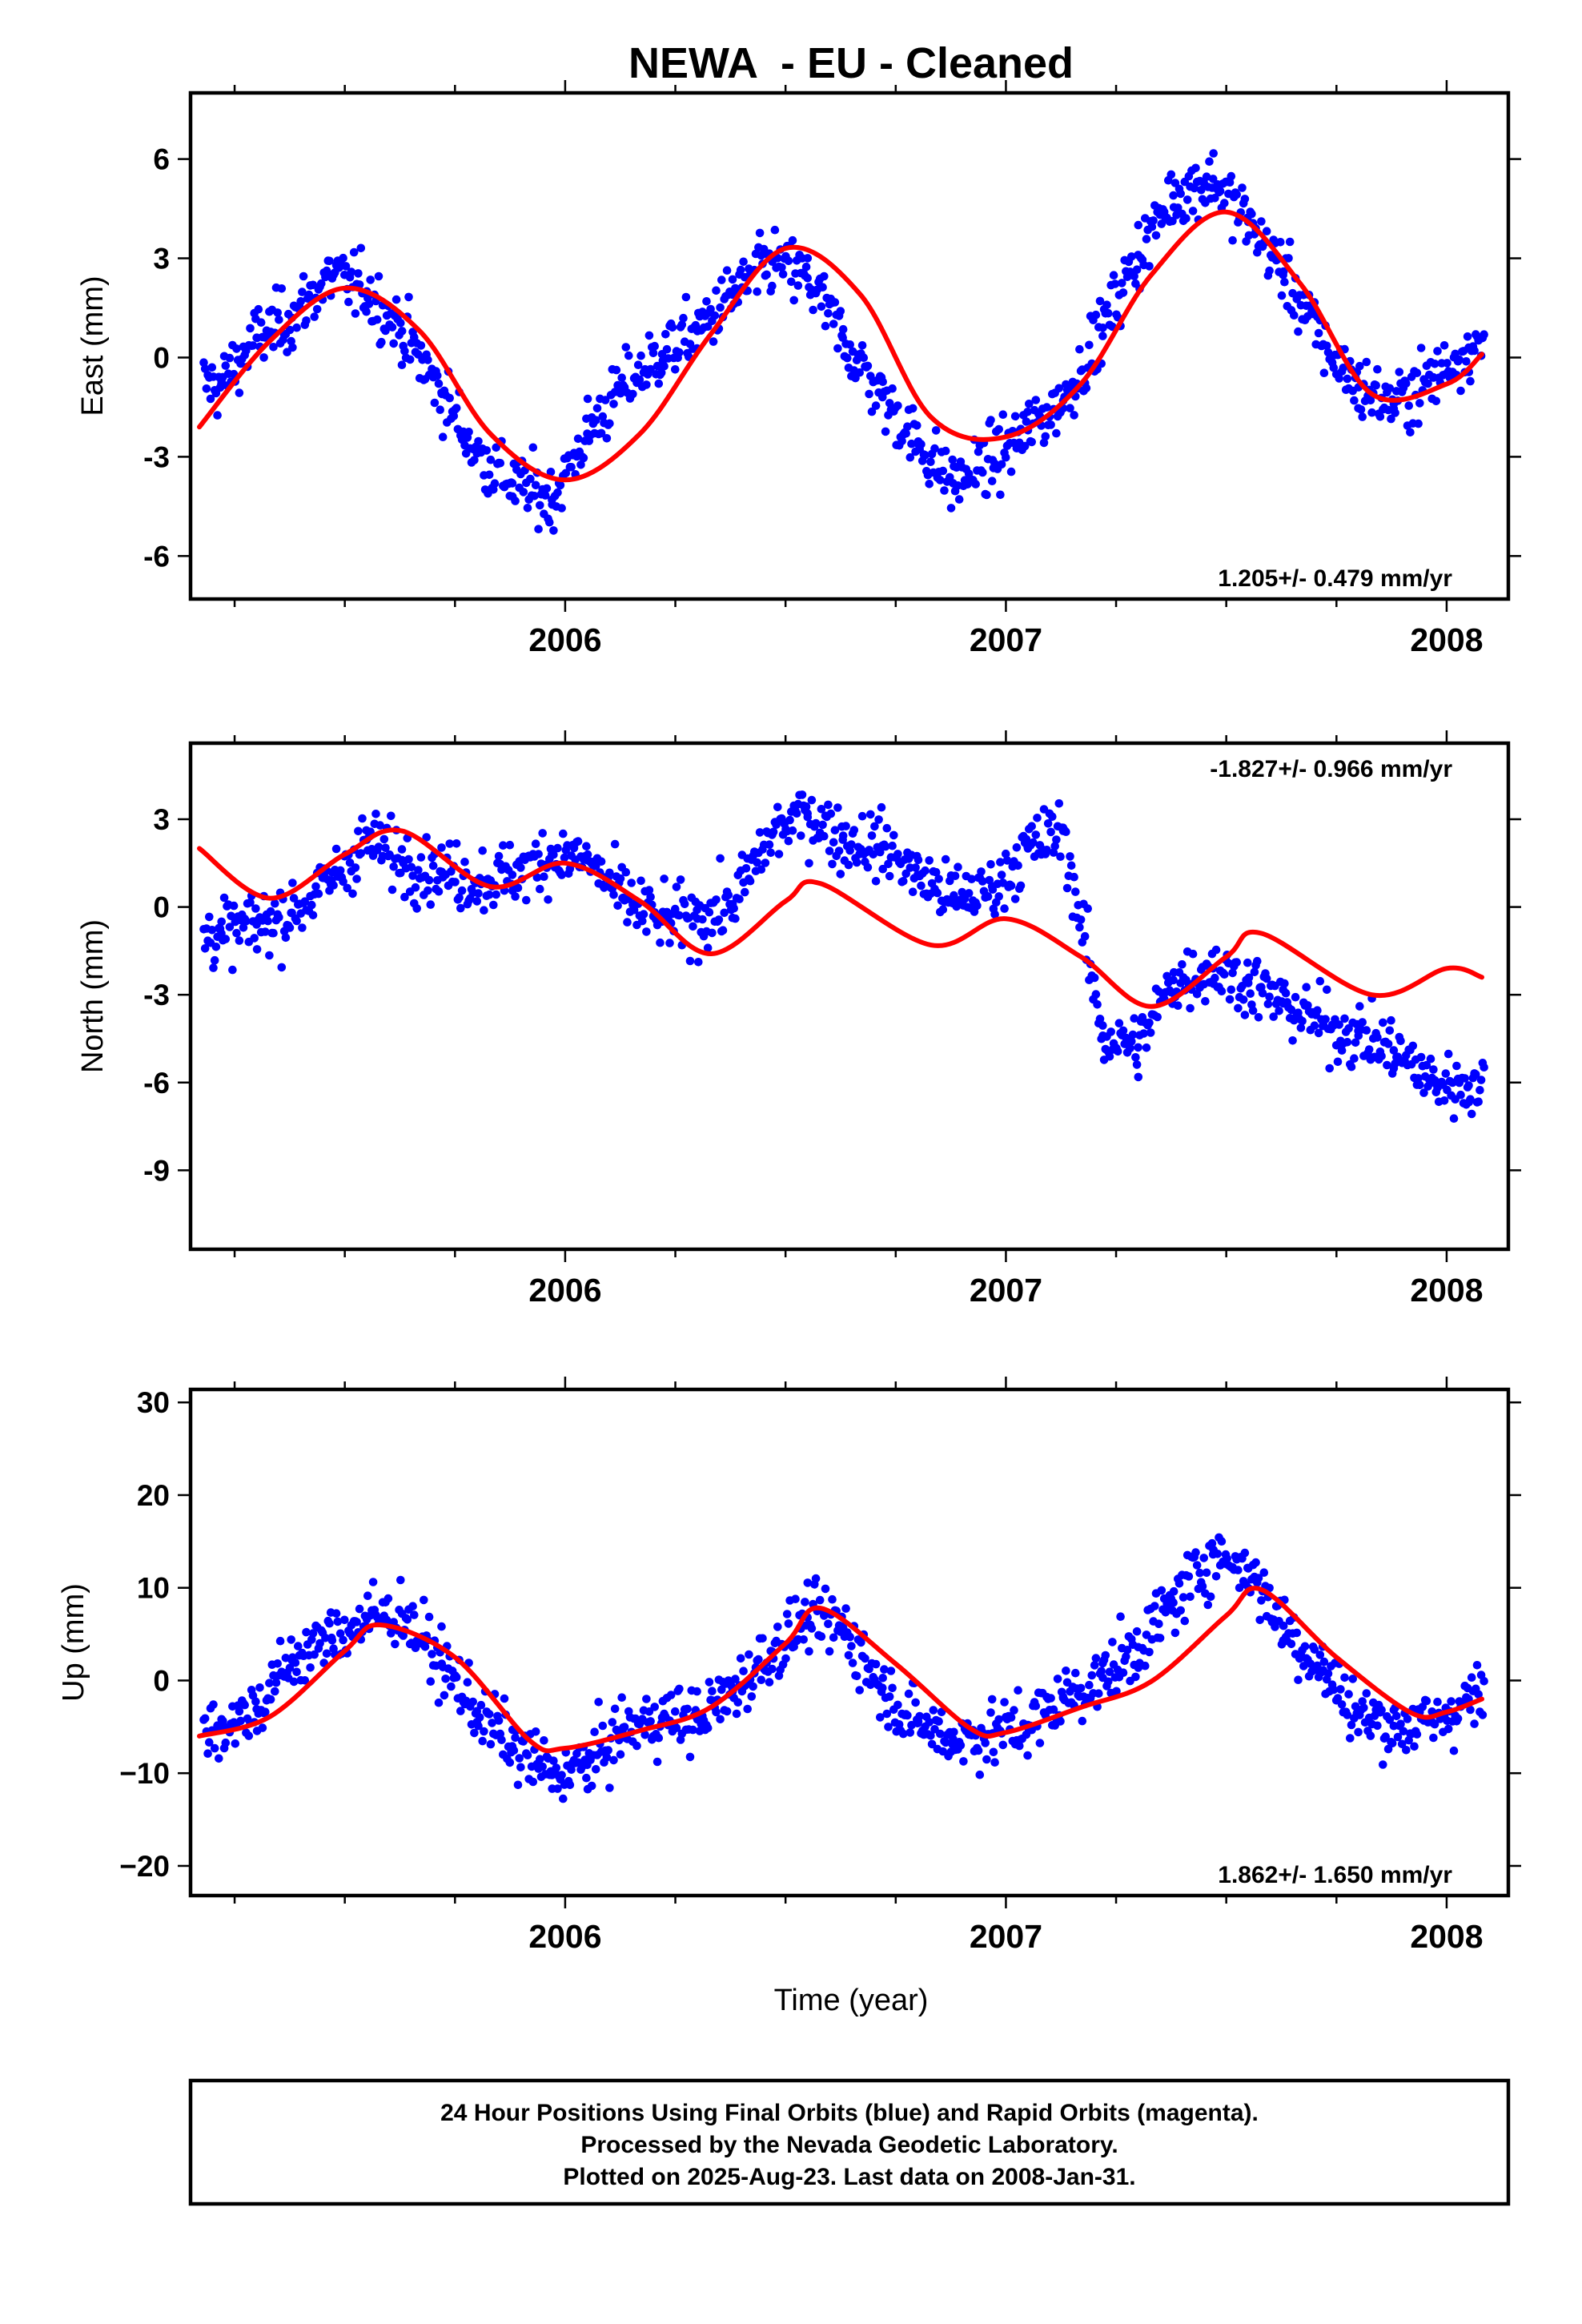 This screenshot has height=2324, width=1582. I want to click on y-axis-label-north: North (mm), so click(93, 996).